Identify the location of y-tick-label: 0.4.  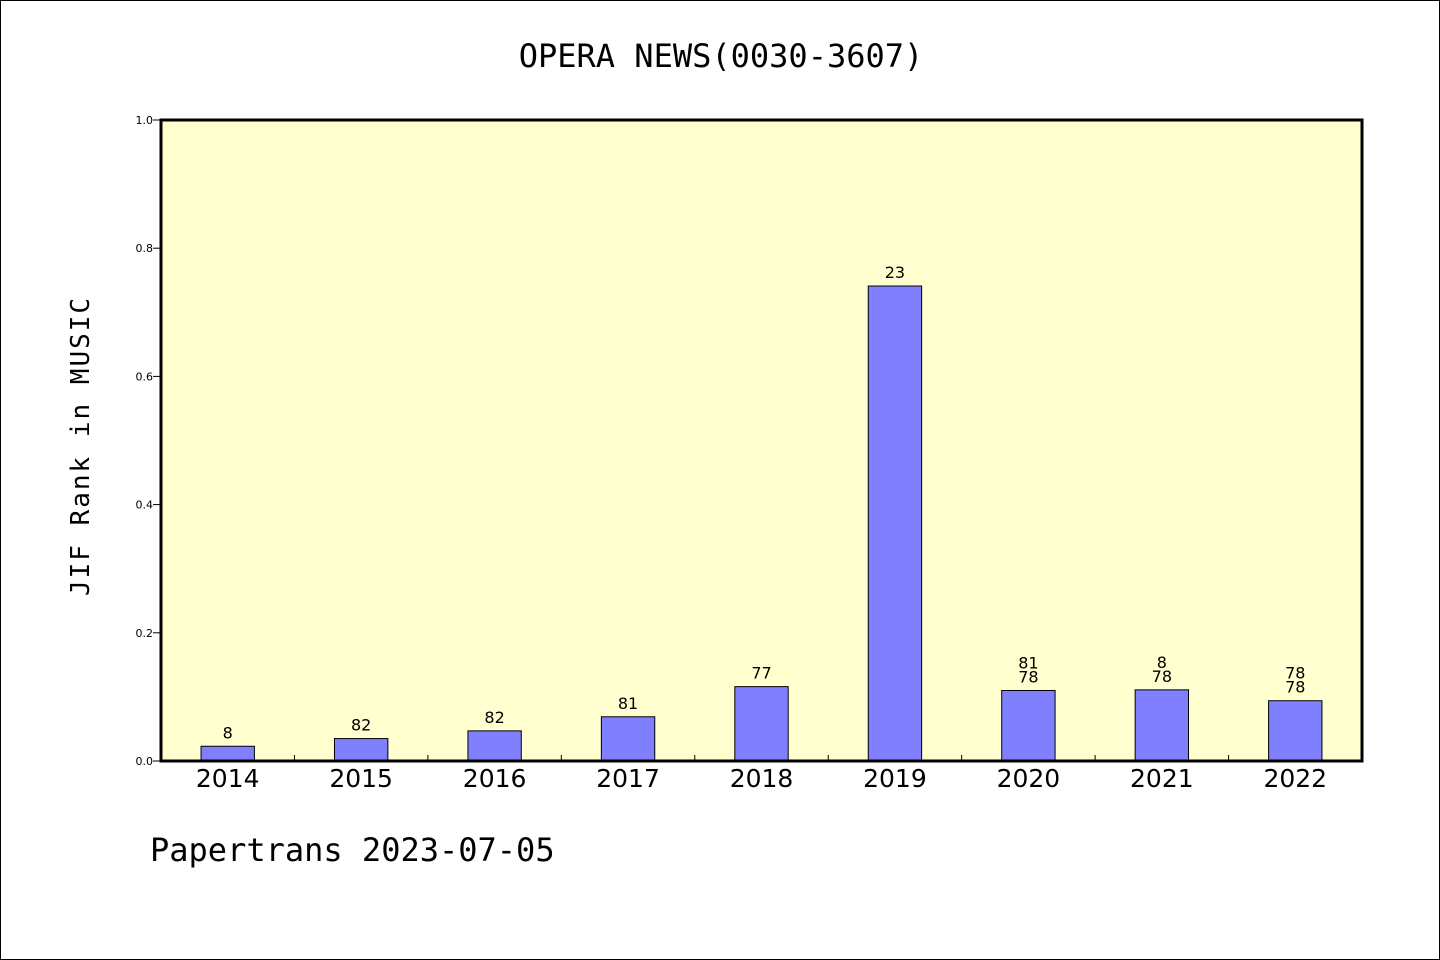
(145, 505).